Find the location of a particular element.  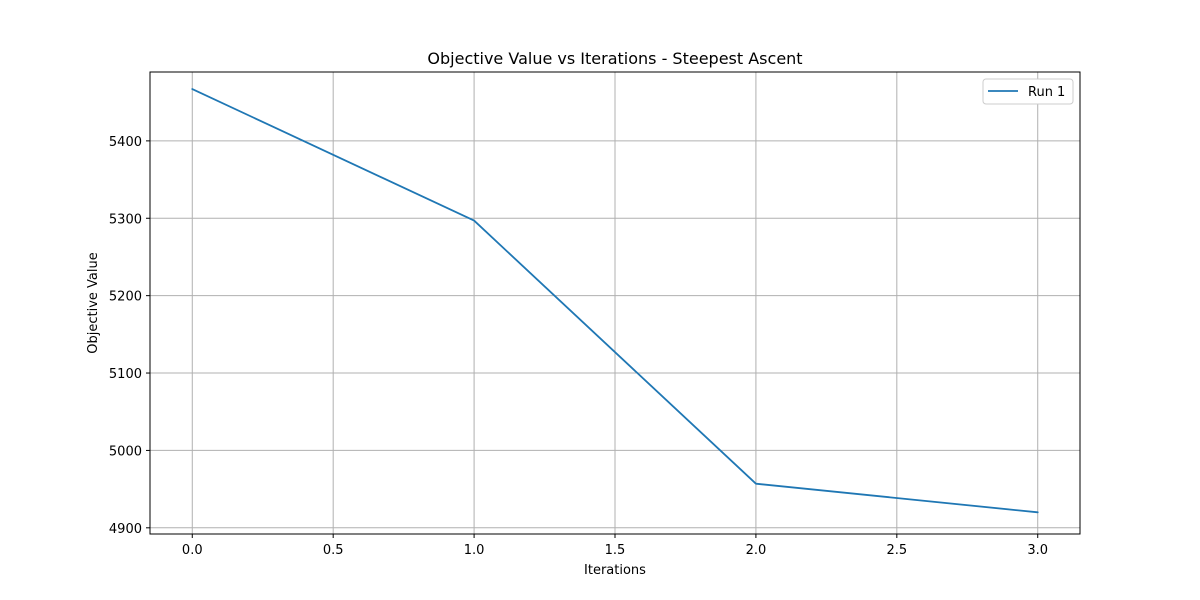

x-axis-label: Iterations is located at coordinates (615, 570).